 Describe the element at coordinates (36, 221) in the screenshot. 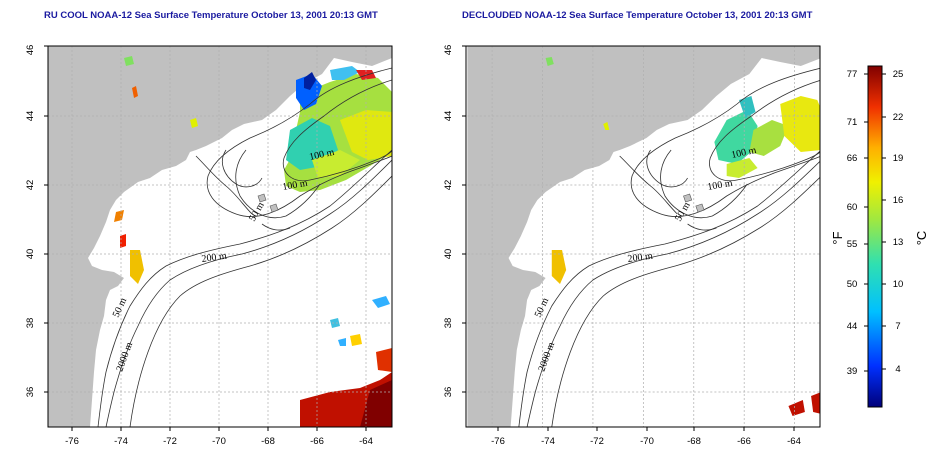

I see `left-latitude-axis: 46 44 42 40 38 36` at that location.